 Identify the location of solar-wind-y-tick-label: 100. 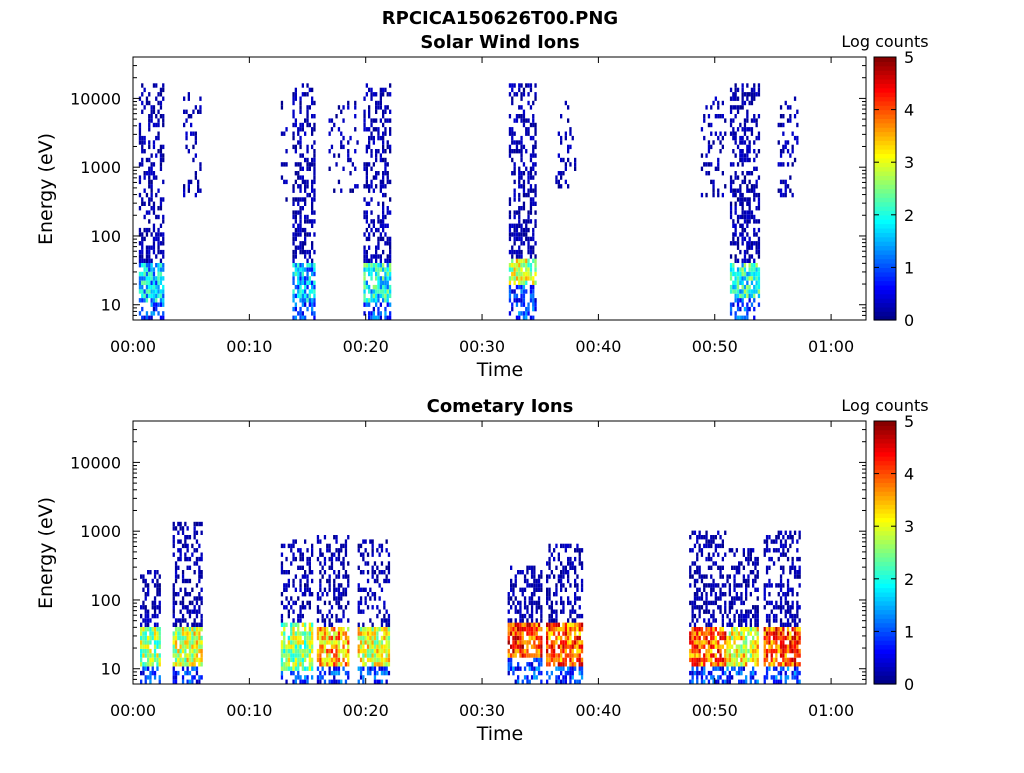
(105, 236).